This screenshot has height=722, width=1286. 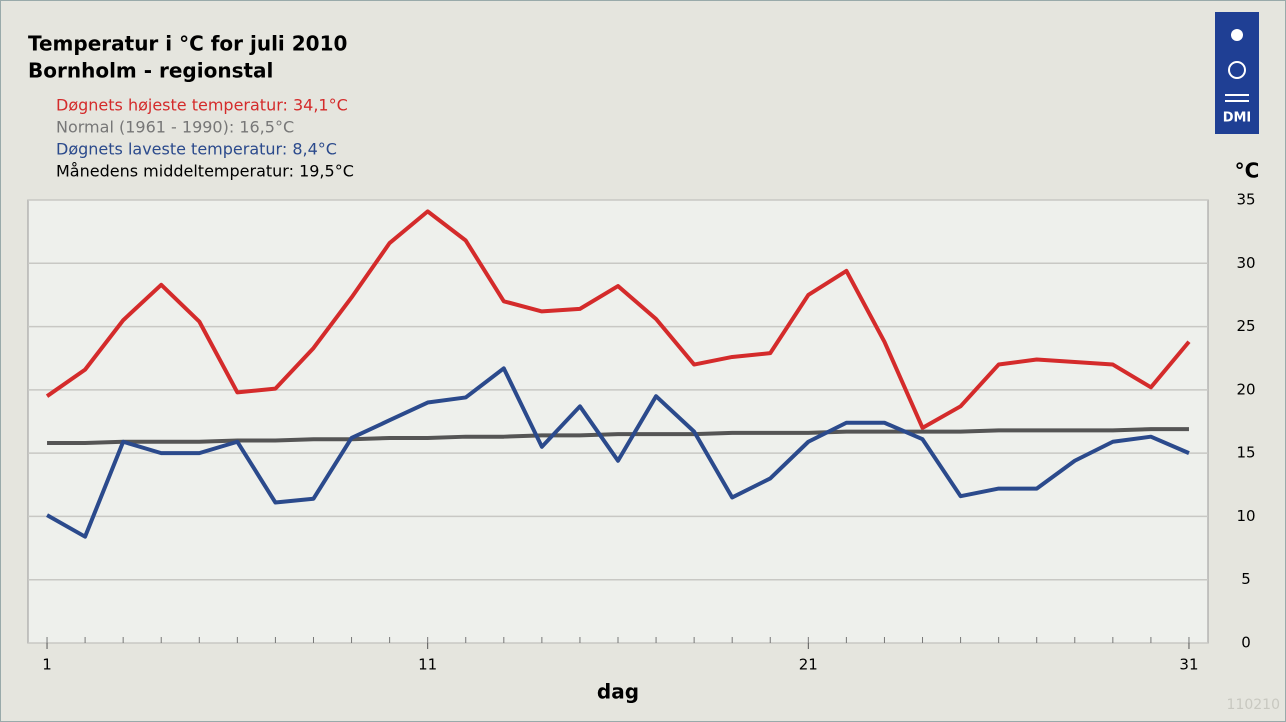 What do you see at coordinates (47, 665) in the screenshot?
I see `x-tick-label: 1` at bounding box center [47, 665].